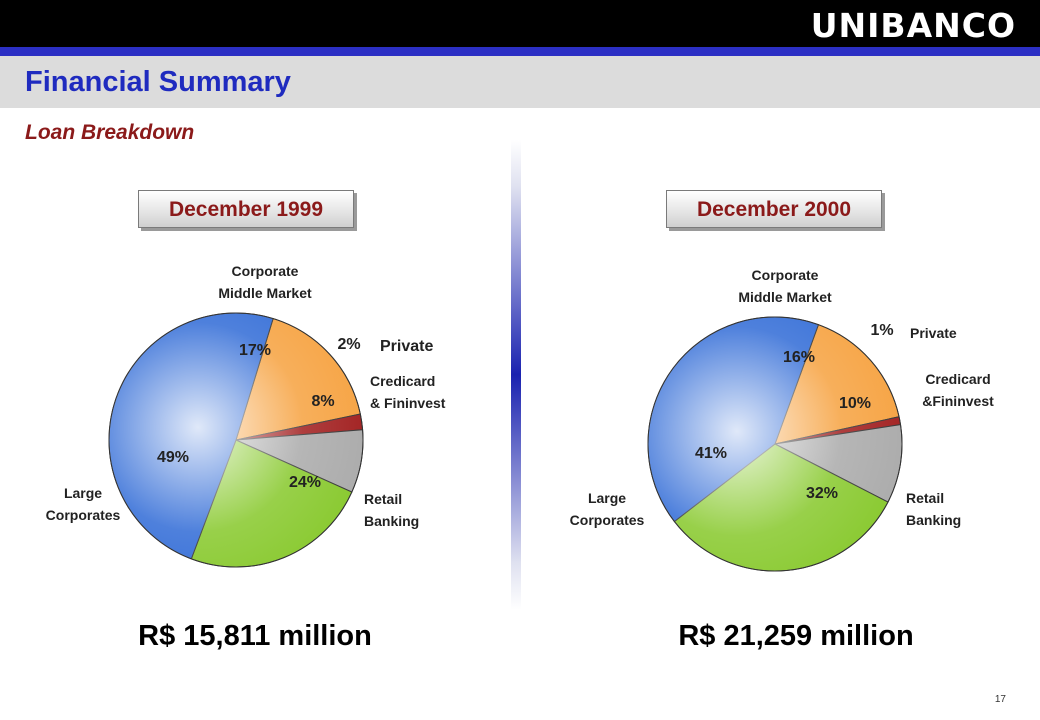 This screenshot has height=720, width=1040. What do you see at coordinates (158, 82) in the screenshot?
I see `page-title: Financial Summary` at bounding box center [158, 82].